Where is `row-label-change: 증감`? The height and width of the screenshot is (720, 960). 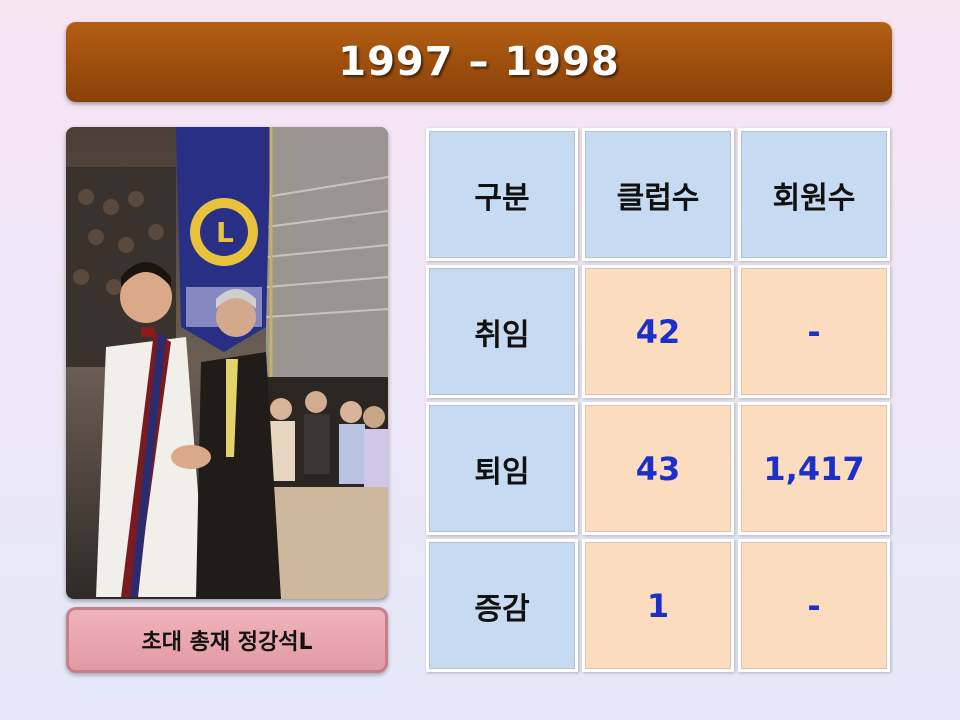
row-label-change: 증감 is located at coordinates (502, 605).